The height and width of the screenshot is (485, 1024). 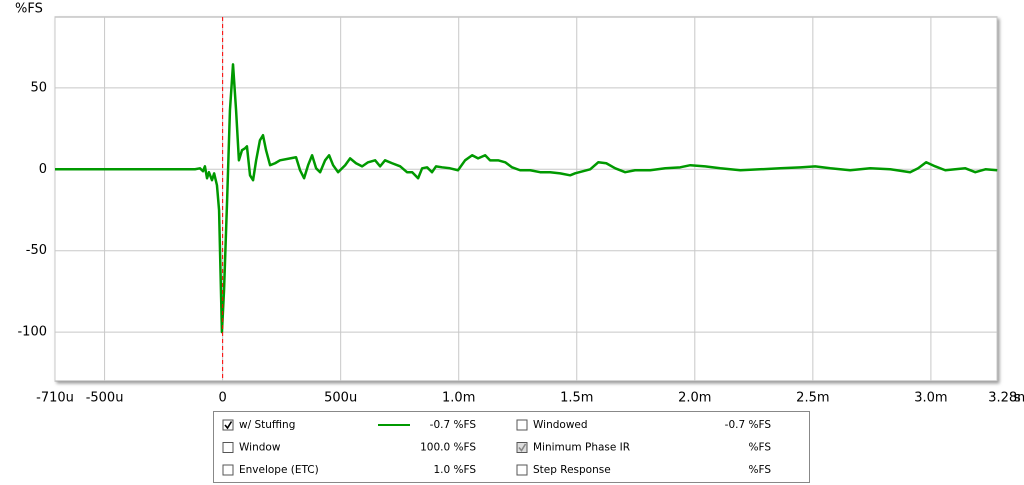 I want to click on legend-label: Window, so click(x=260, y=448).